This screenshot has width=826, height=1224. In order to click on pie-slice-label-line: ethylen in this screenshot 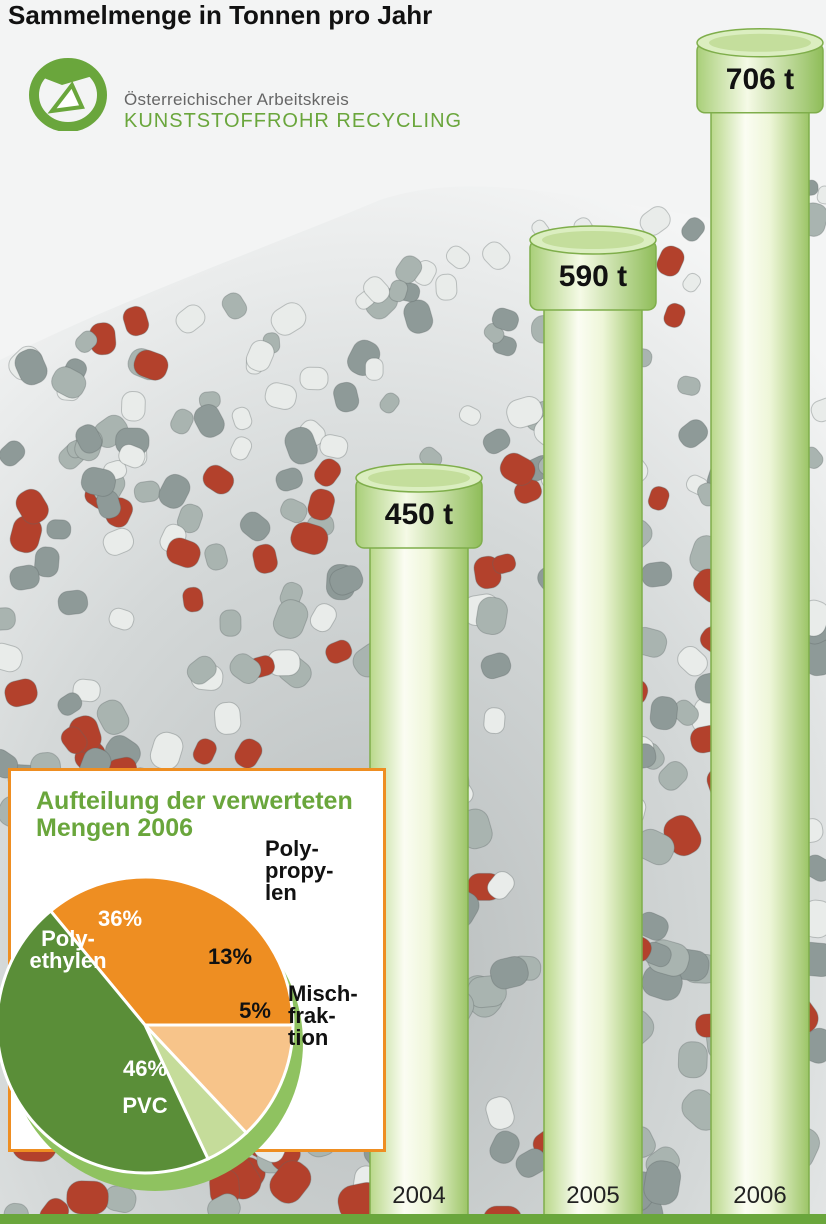, I will do `click(68, 960)`.